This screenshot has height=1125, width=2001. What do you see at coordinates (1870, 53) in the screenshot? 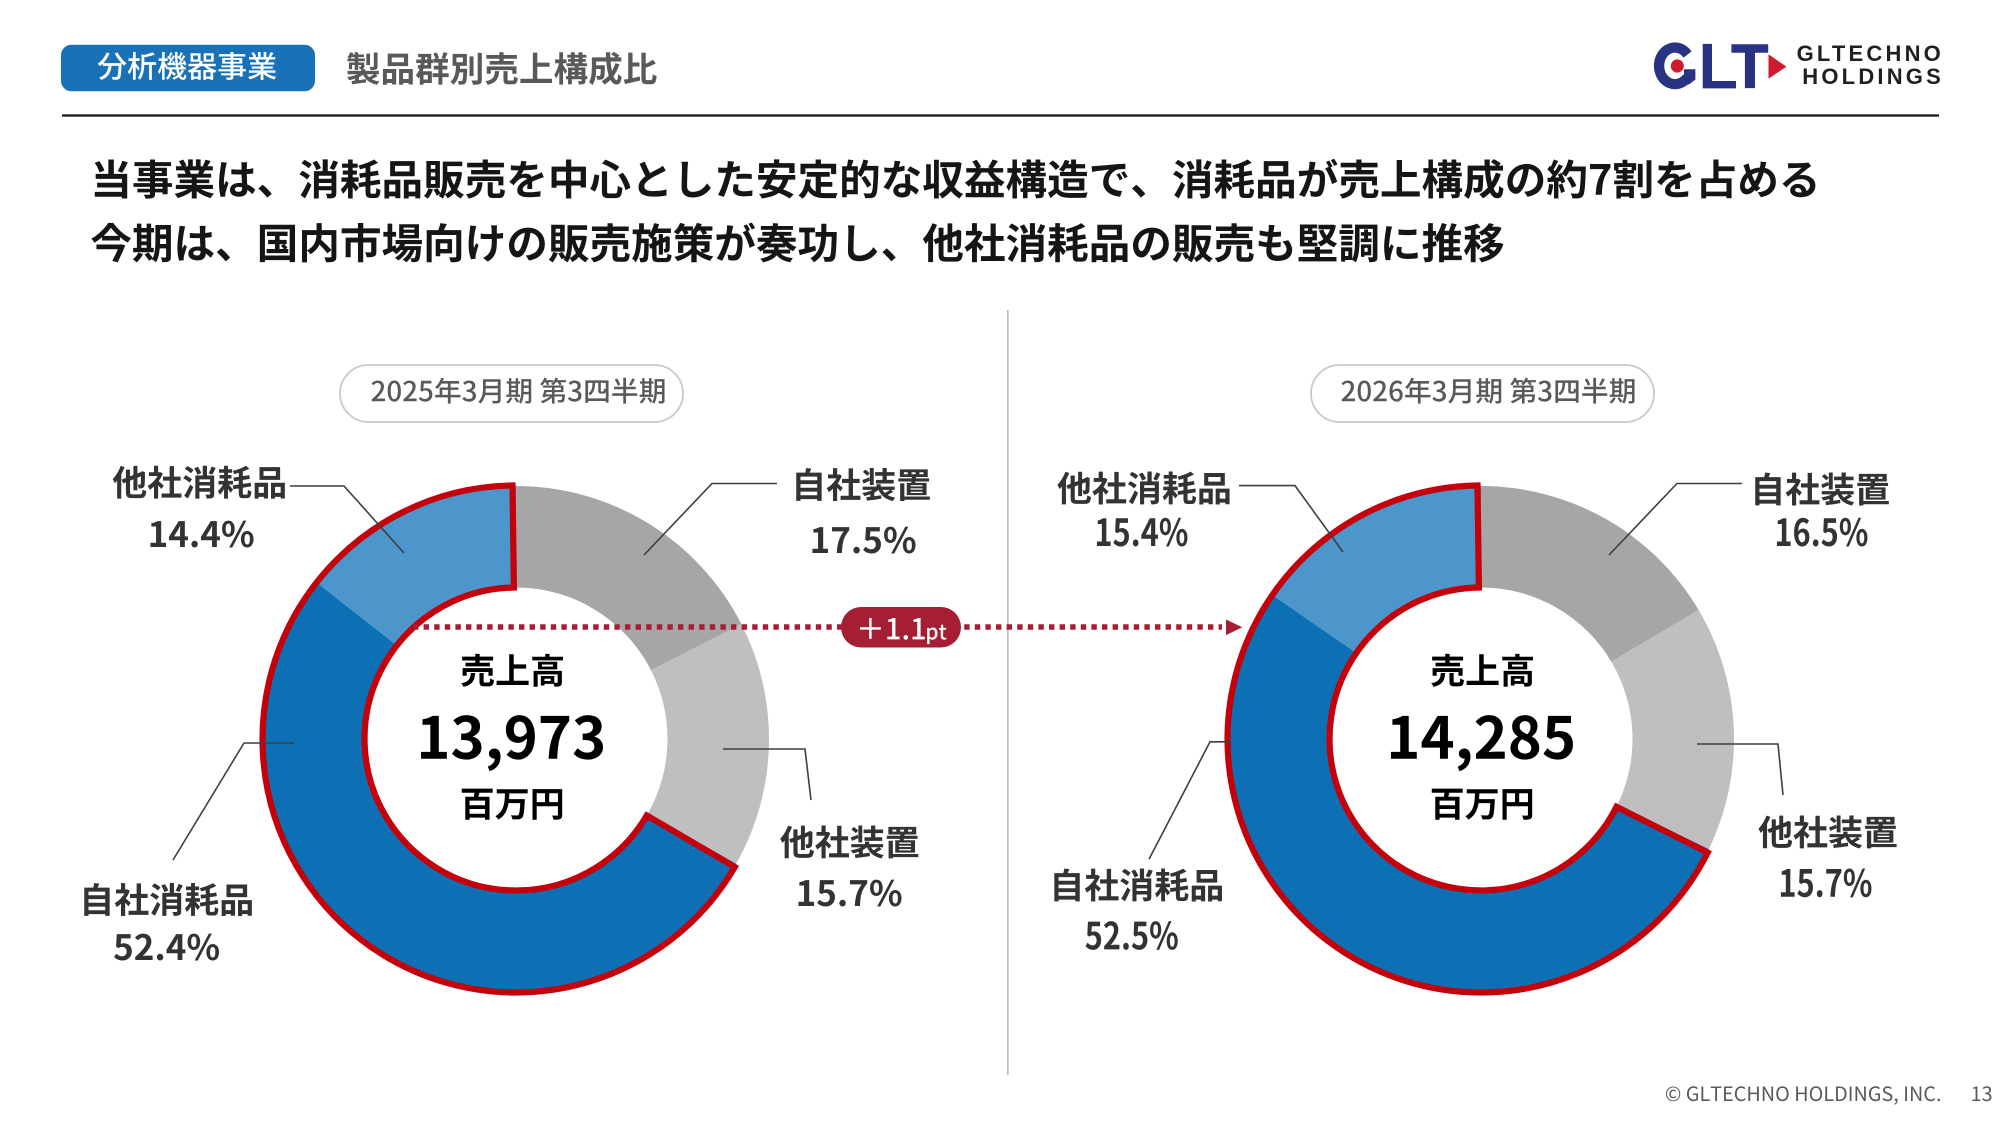
I see `svg-text: GLTECHNO` at bounding box center [1870, 53].